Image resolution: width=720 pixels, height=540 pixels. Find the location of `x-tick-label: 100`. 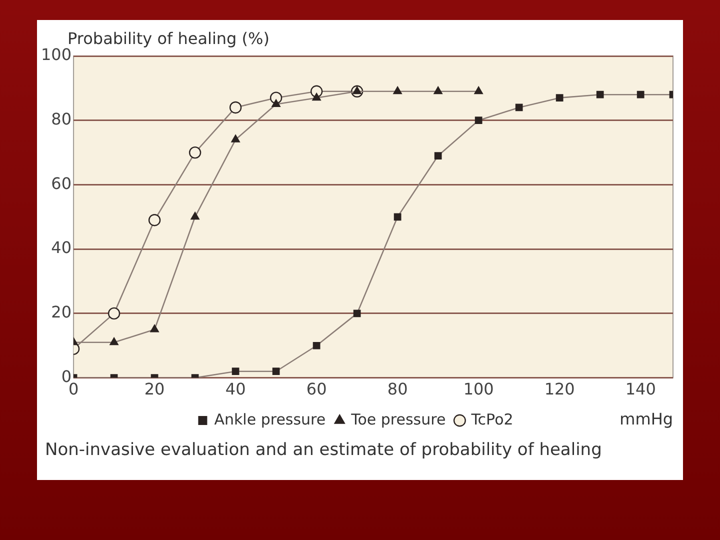

x-tick-label: 100 is located at coordinates (478, 389).